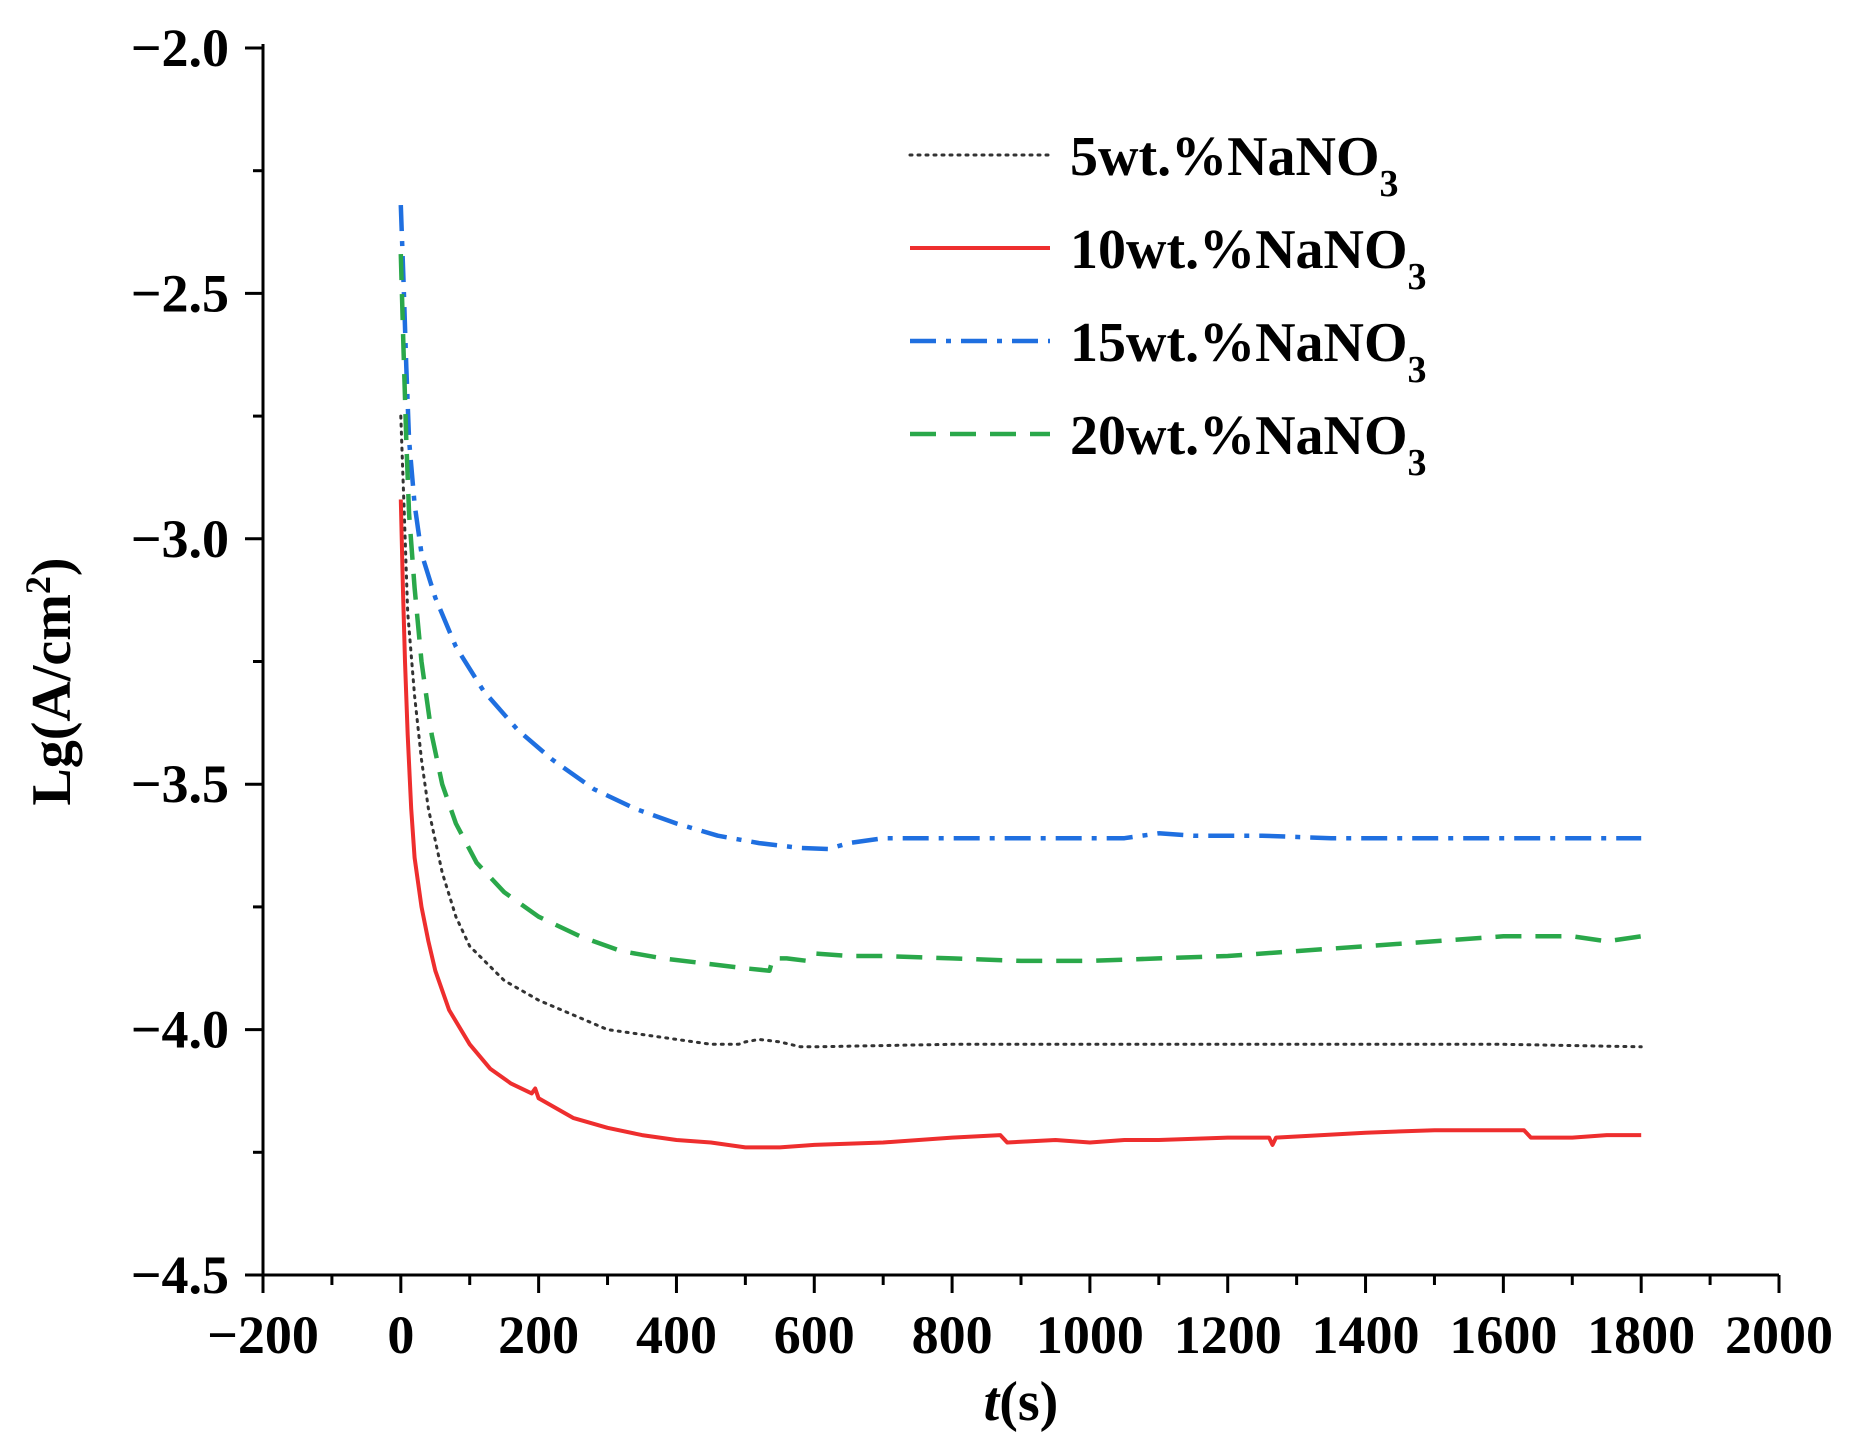  What do you see at coordinates (180, 539) in the screenshot?
I see `y-tick-label: −3.0` at bounding box center [180, 539].